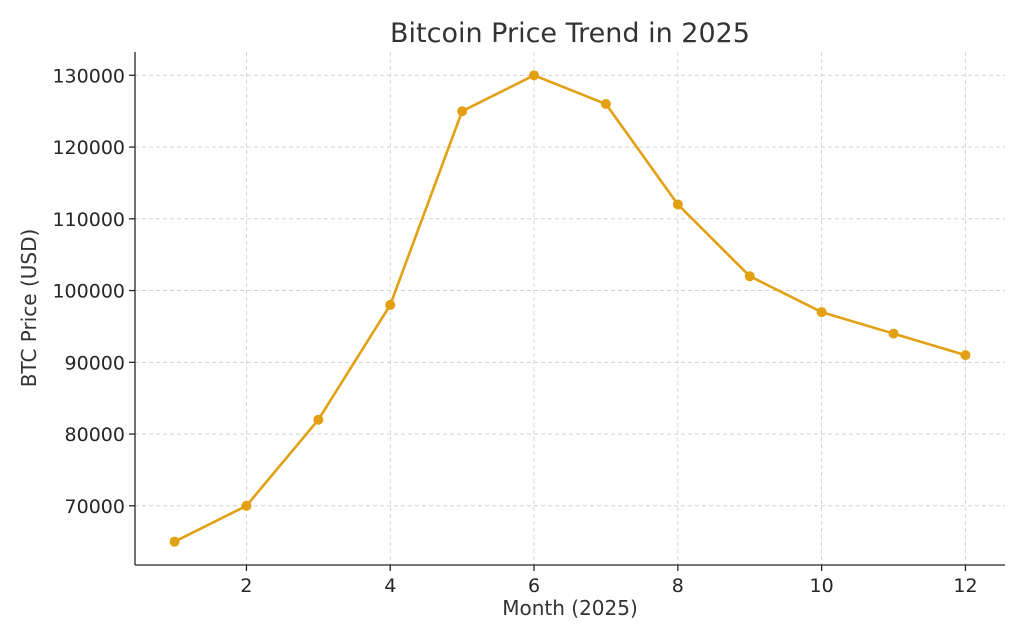  What do you see at coordinates (29, 308) in the screenshot?
I see `y-axis-label: BTC Price (USD)` at bounding box center [29, 308].